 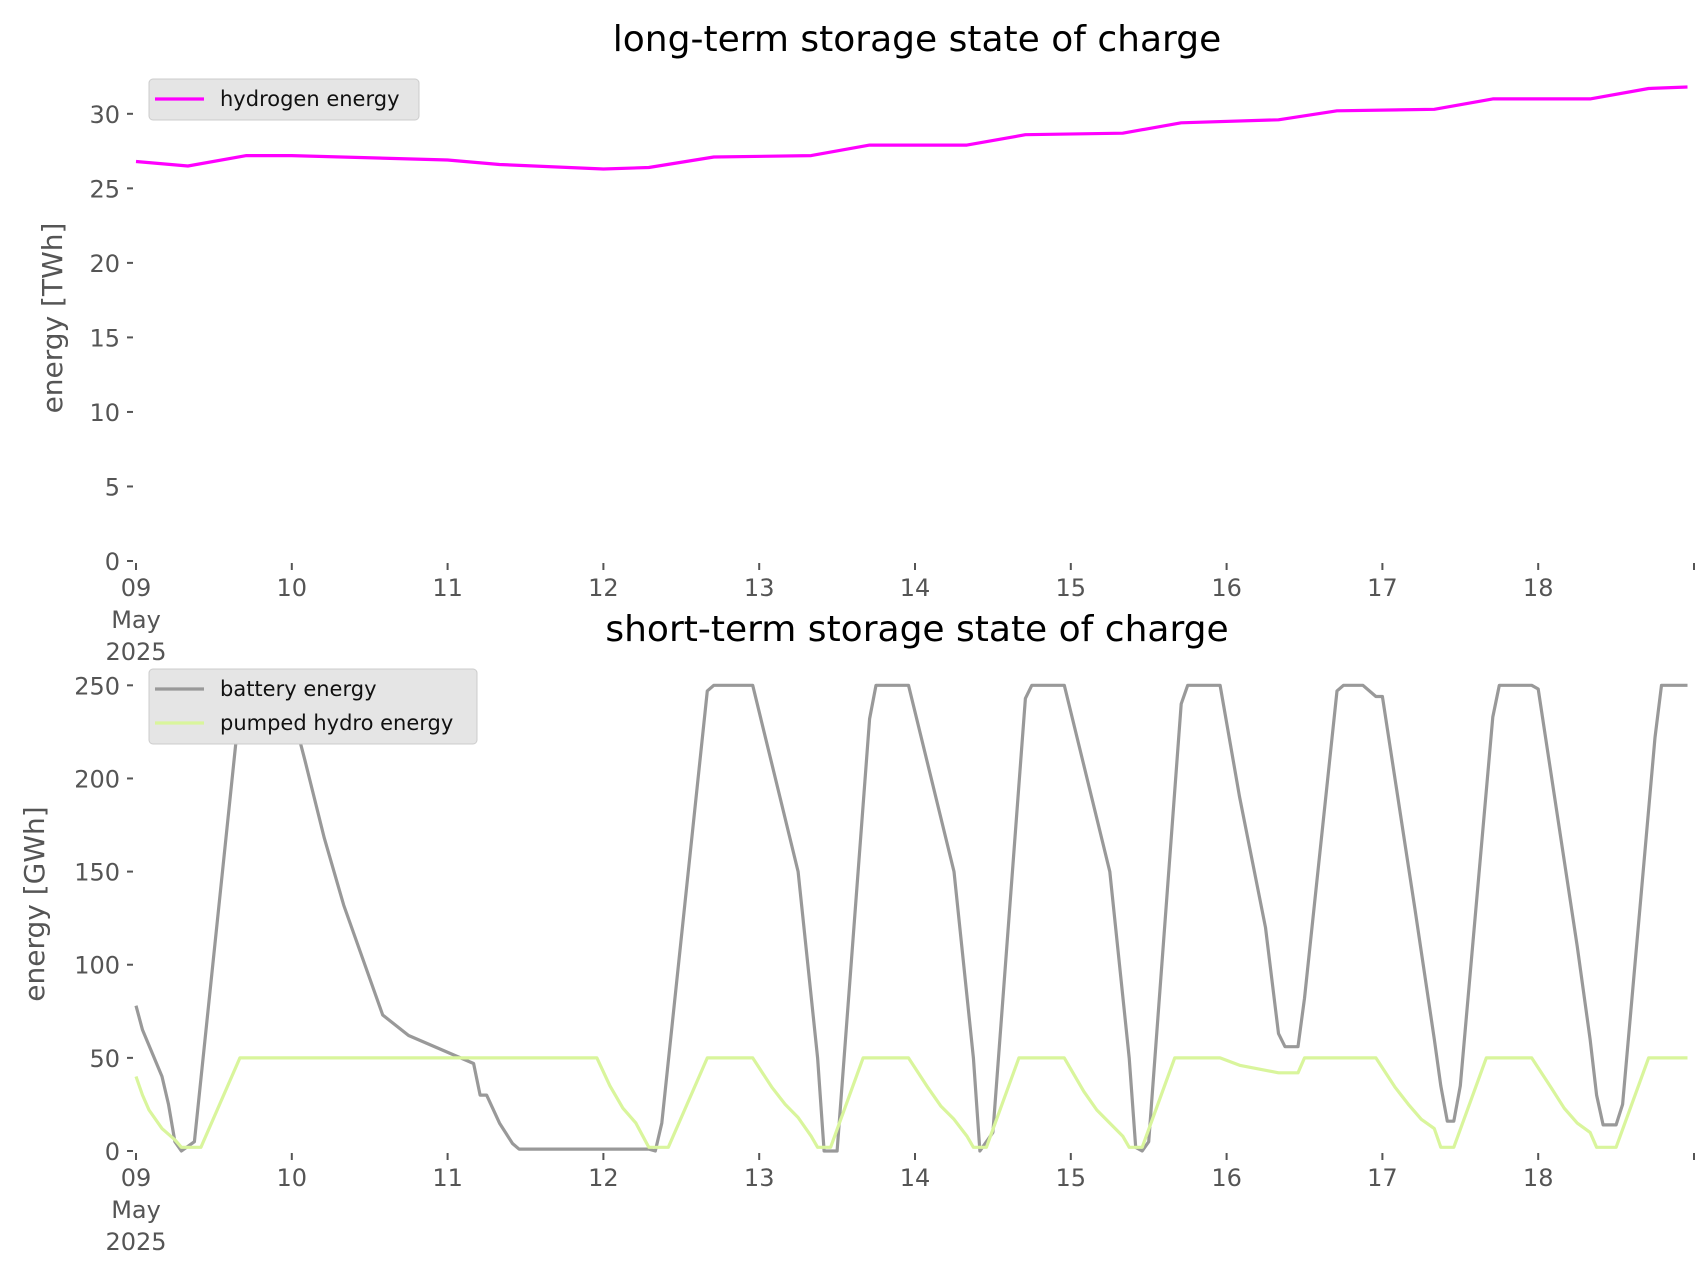 I want to click on y-tick-label: 25, so click(x=104, y=189).